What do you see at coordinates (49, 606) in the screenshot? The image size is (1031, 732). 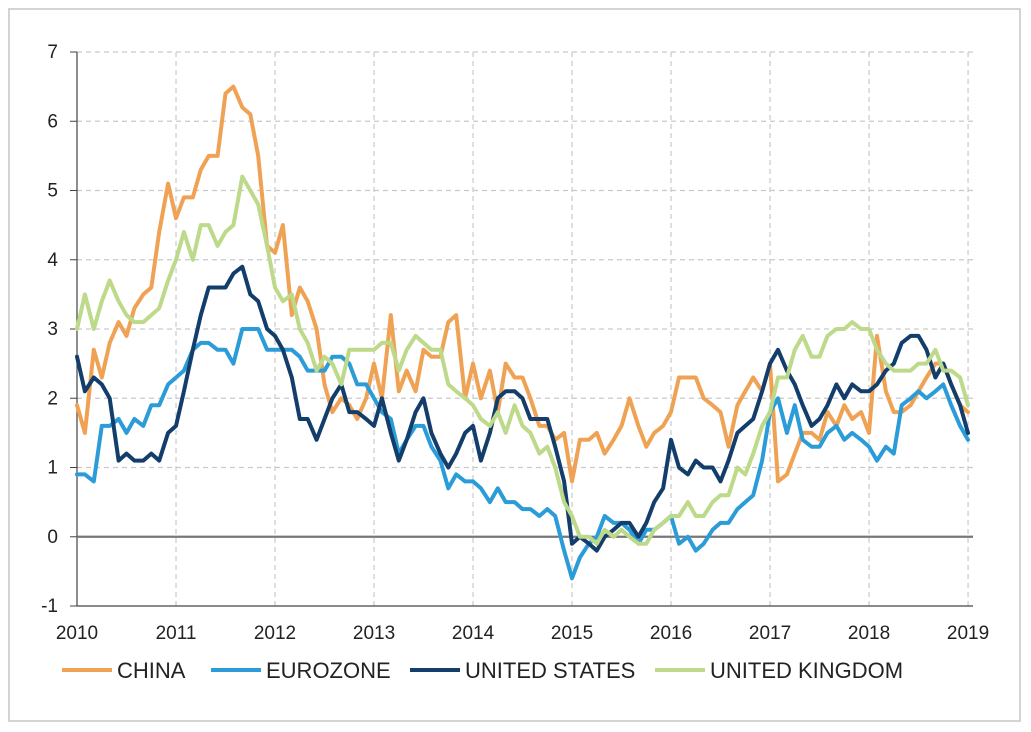 I see `y-tick-label: -1` at bounding box center [49, 606].